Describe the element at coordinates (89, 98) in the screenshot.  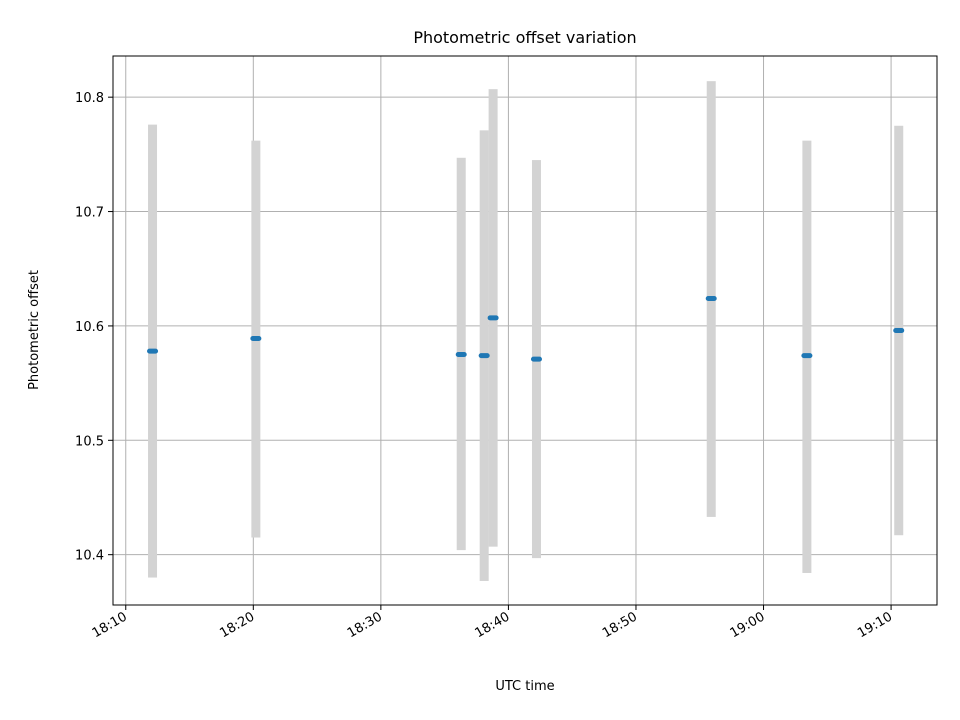
I see `y-tick-label: 10.8` at that location.